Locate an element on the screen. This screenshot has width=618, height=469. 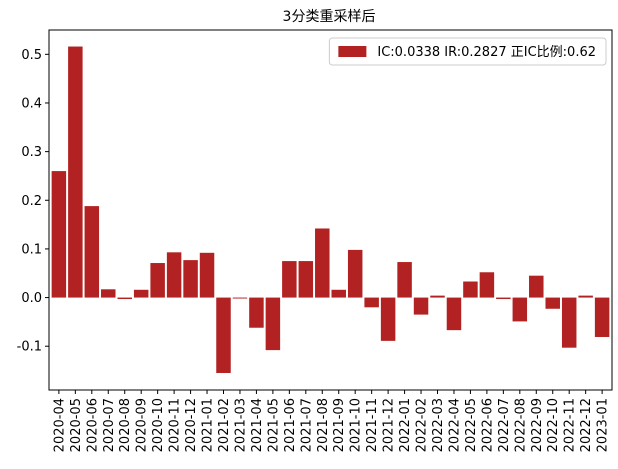
x-tick-label: 2020-08 is located at coordinates (125, 425).